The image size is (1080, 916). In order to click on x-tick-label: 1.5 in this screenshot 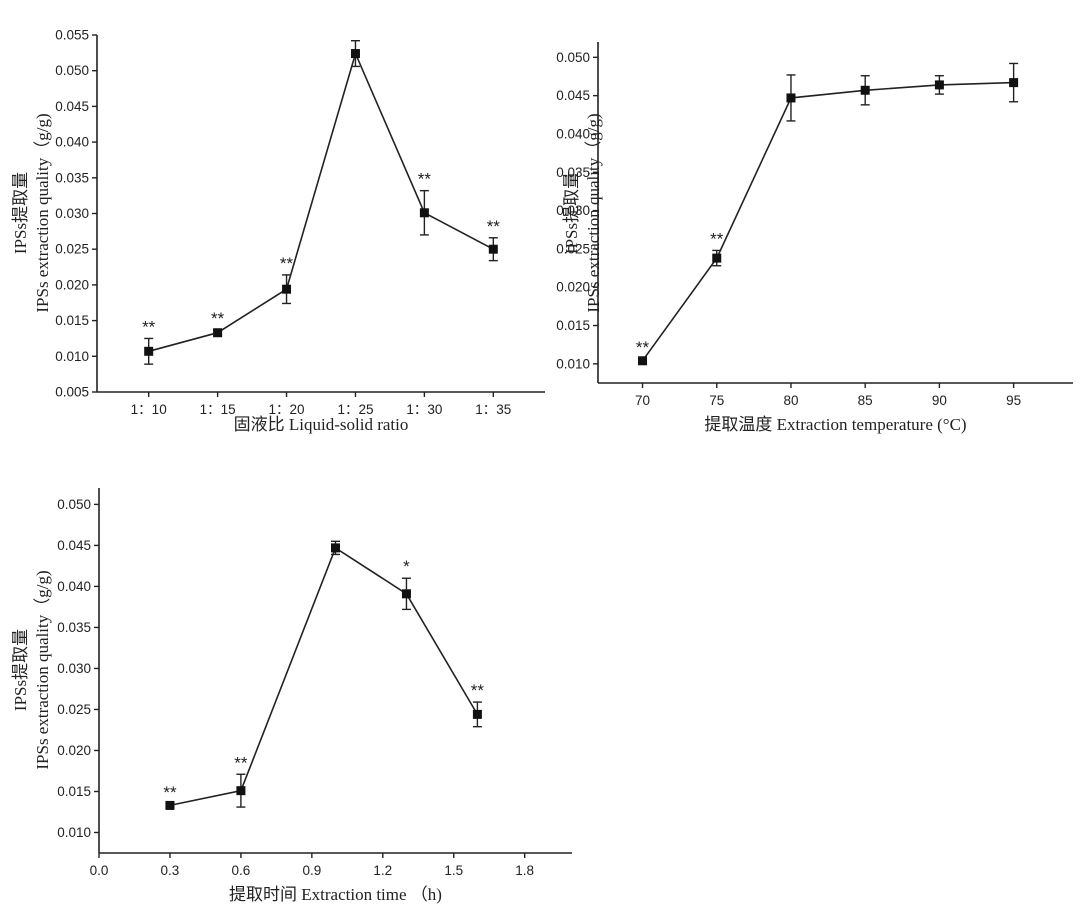, I will do `click(453, 870)`.